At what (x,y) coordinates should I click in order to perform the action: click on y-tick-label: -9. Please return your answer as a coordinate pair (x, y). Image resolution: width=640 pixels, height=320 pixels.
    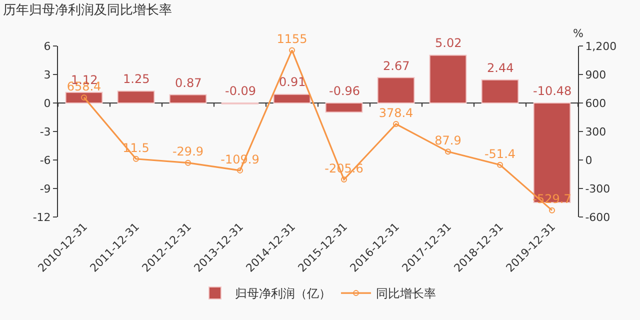
    Looking at the image, I should click on (45, 189).